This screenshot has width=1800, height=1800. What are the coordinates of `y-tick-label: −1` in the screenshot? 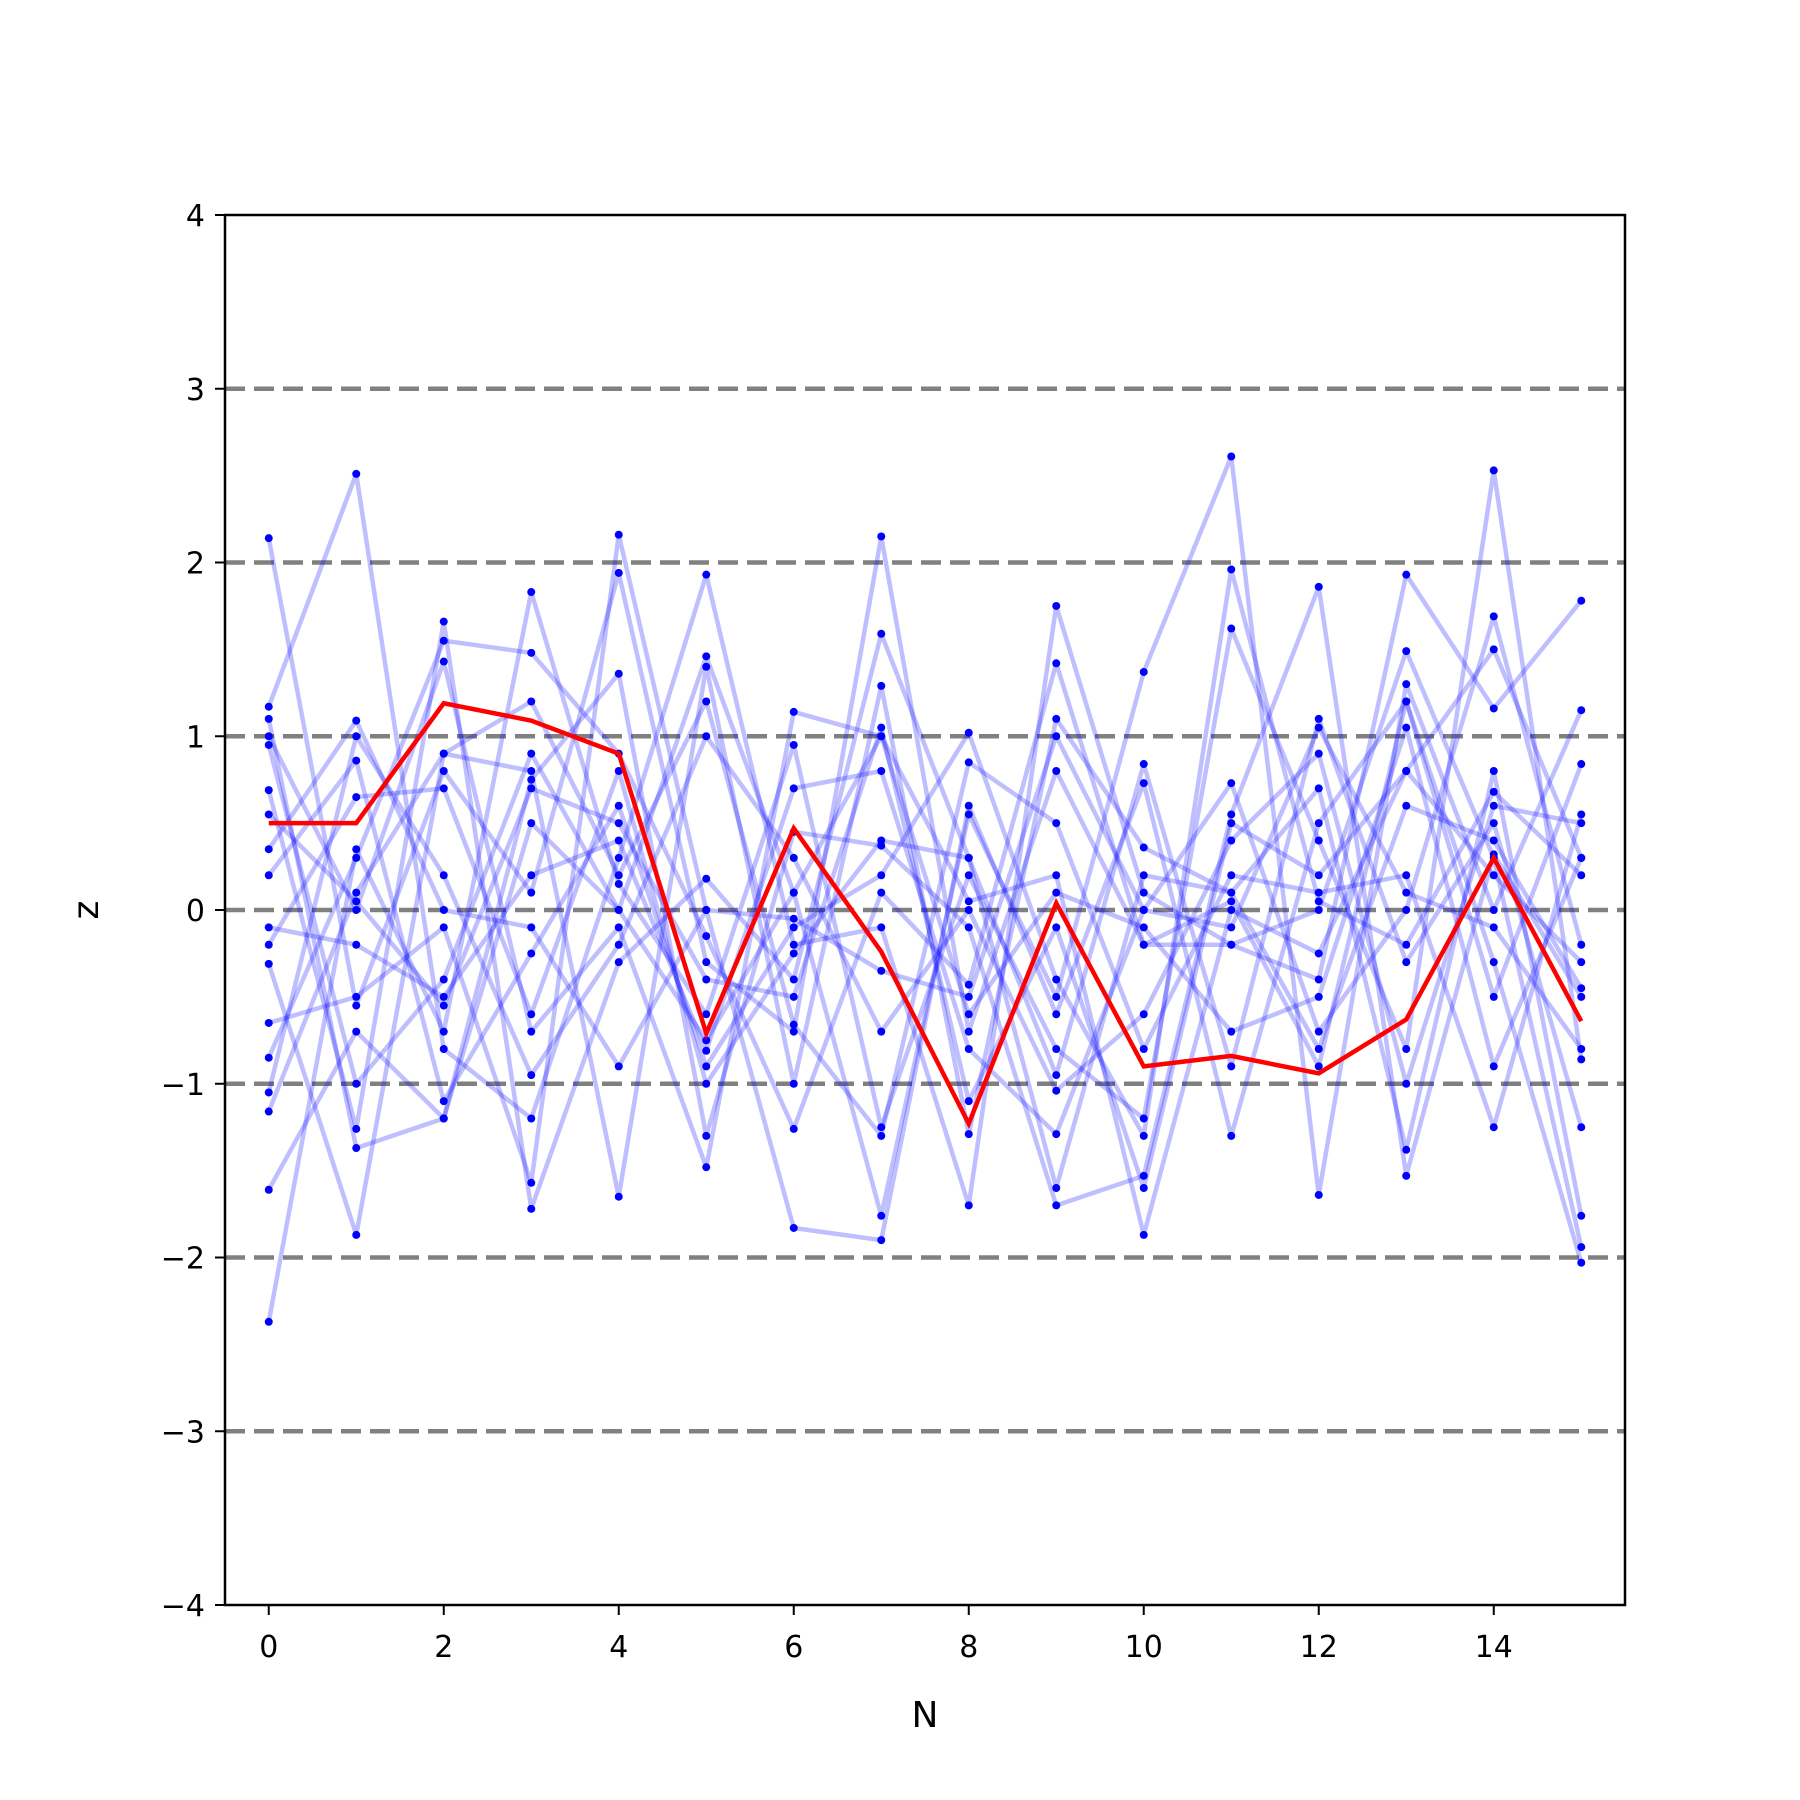 It's located at (183, 1085).